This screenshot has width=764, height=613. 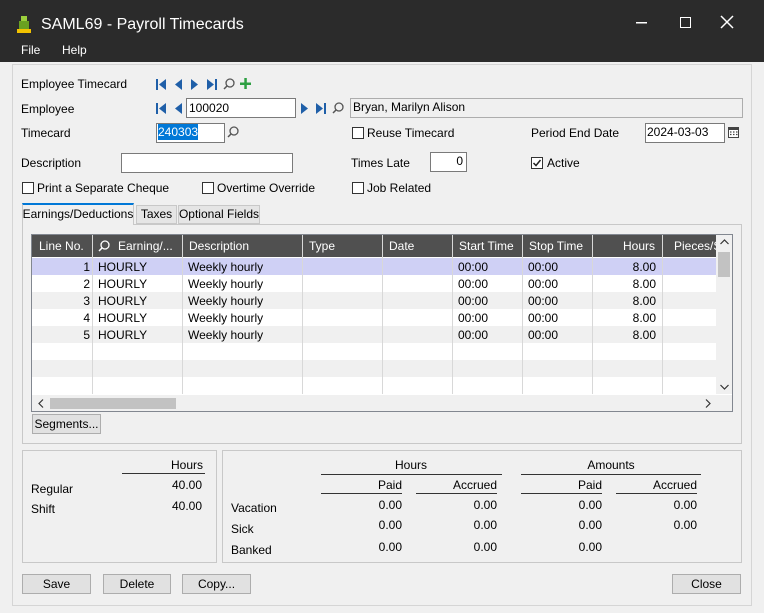 I want to click on grid-cell: 5, so click(x=86, y=335).